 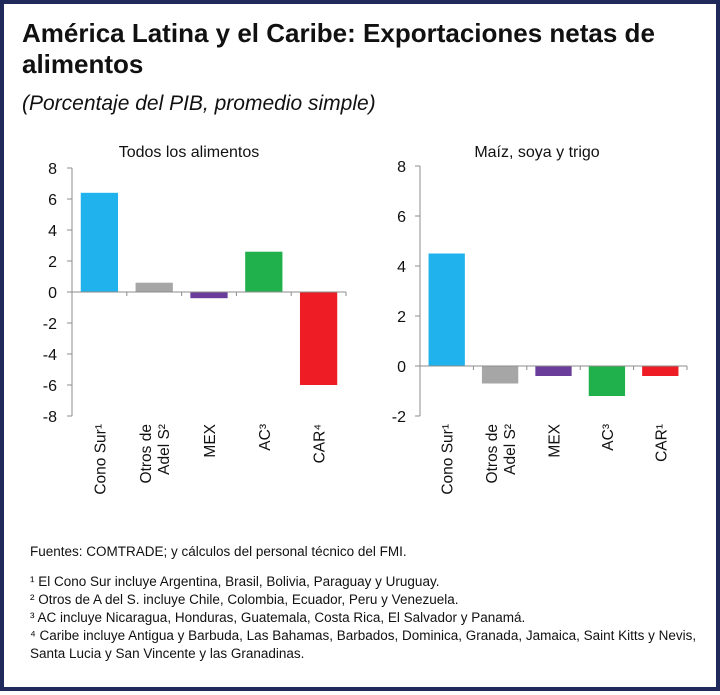 What do you see at coordinates (210, 440) in the screenshot?
I see `chart-1-category-label: MEX` at bounding box center [210, 440].